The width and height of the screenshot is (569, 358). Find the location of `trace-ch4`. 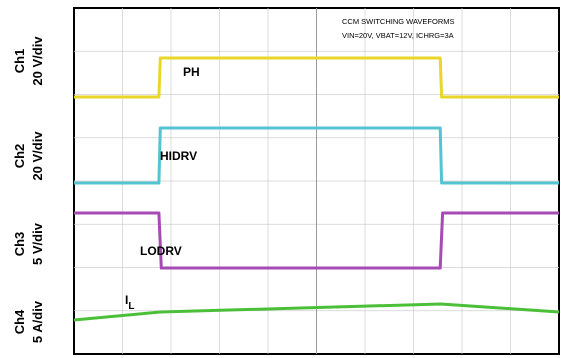

trace-ch4 is located at coordinates (316, 312).